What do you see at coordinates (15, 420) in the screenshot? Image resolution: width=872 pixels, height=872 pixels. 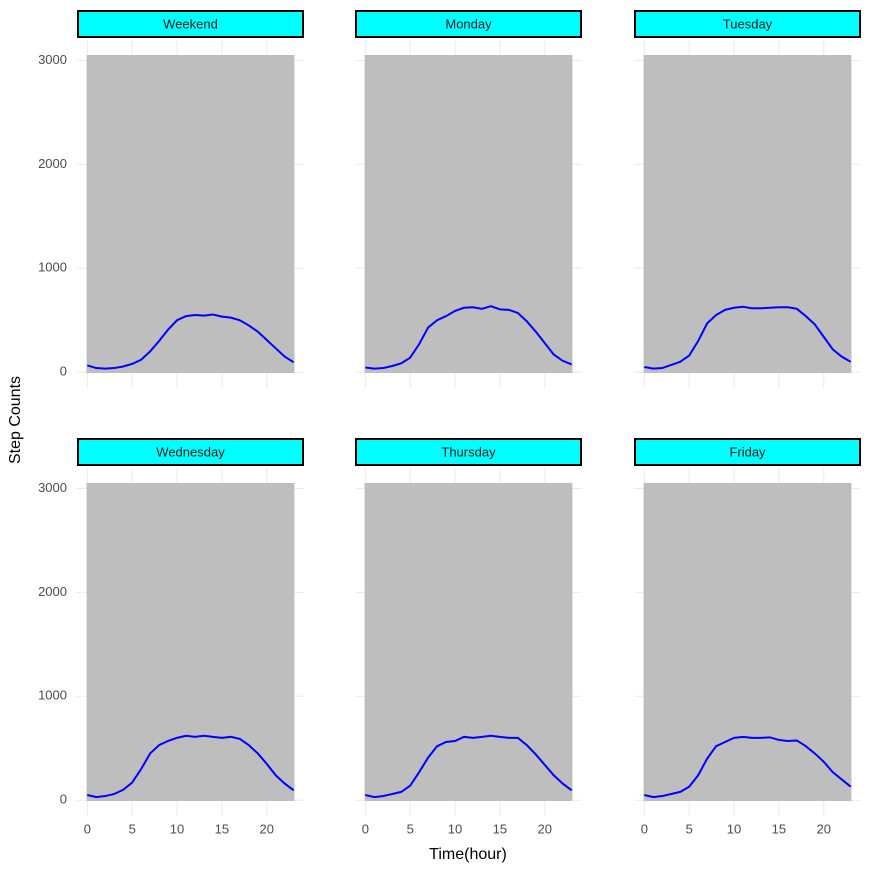 I see `y-axis-title: Step Counts` at bounding box center [15, 420].